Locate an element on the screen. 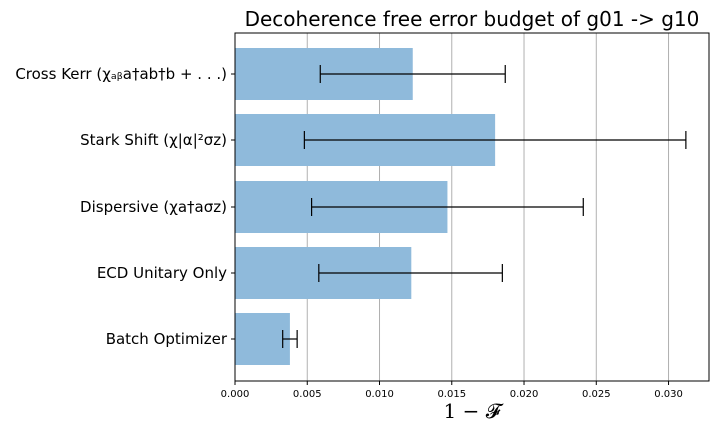  x-tick-label: 0.015 is located at coordinates (451, 394).